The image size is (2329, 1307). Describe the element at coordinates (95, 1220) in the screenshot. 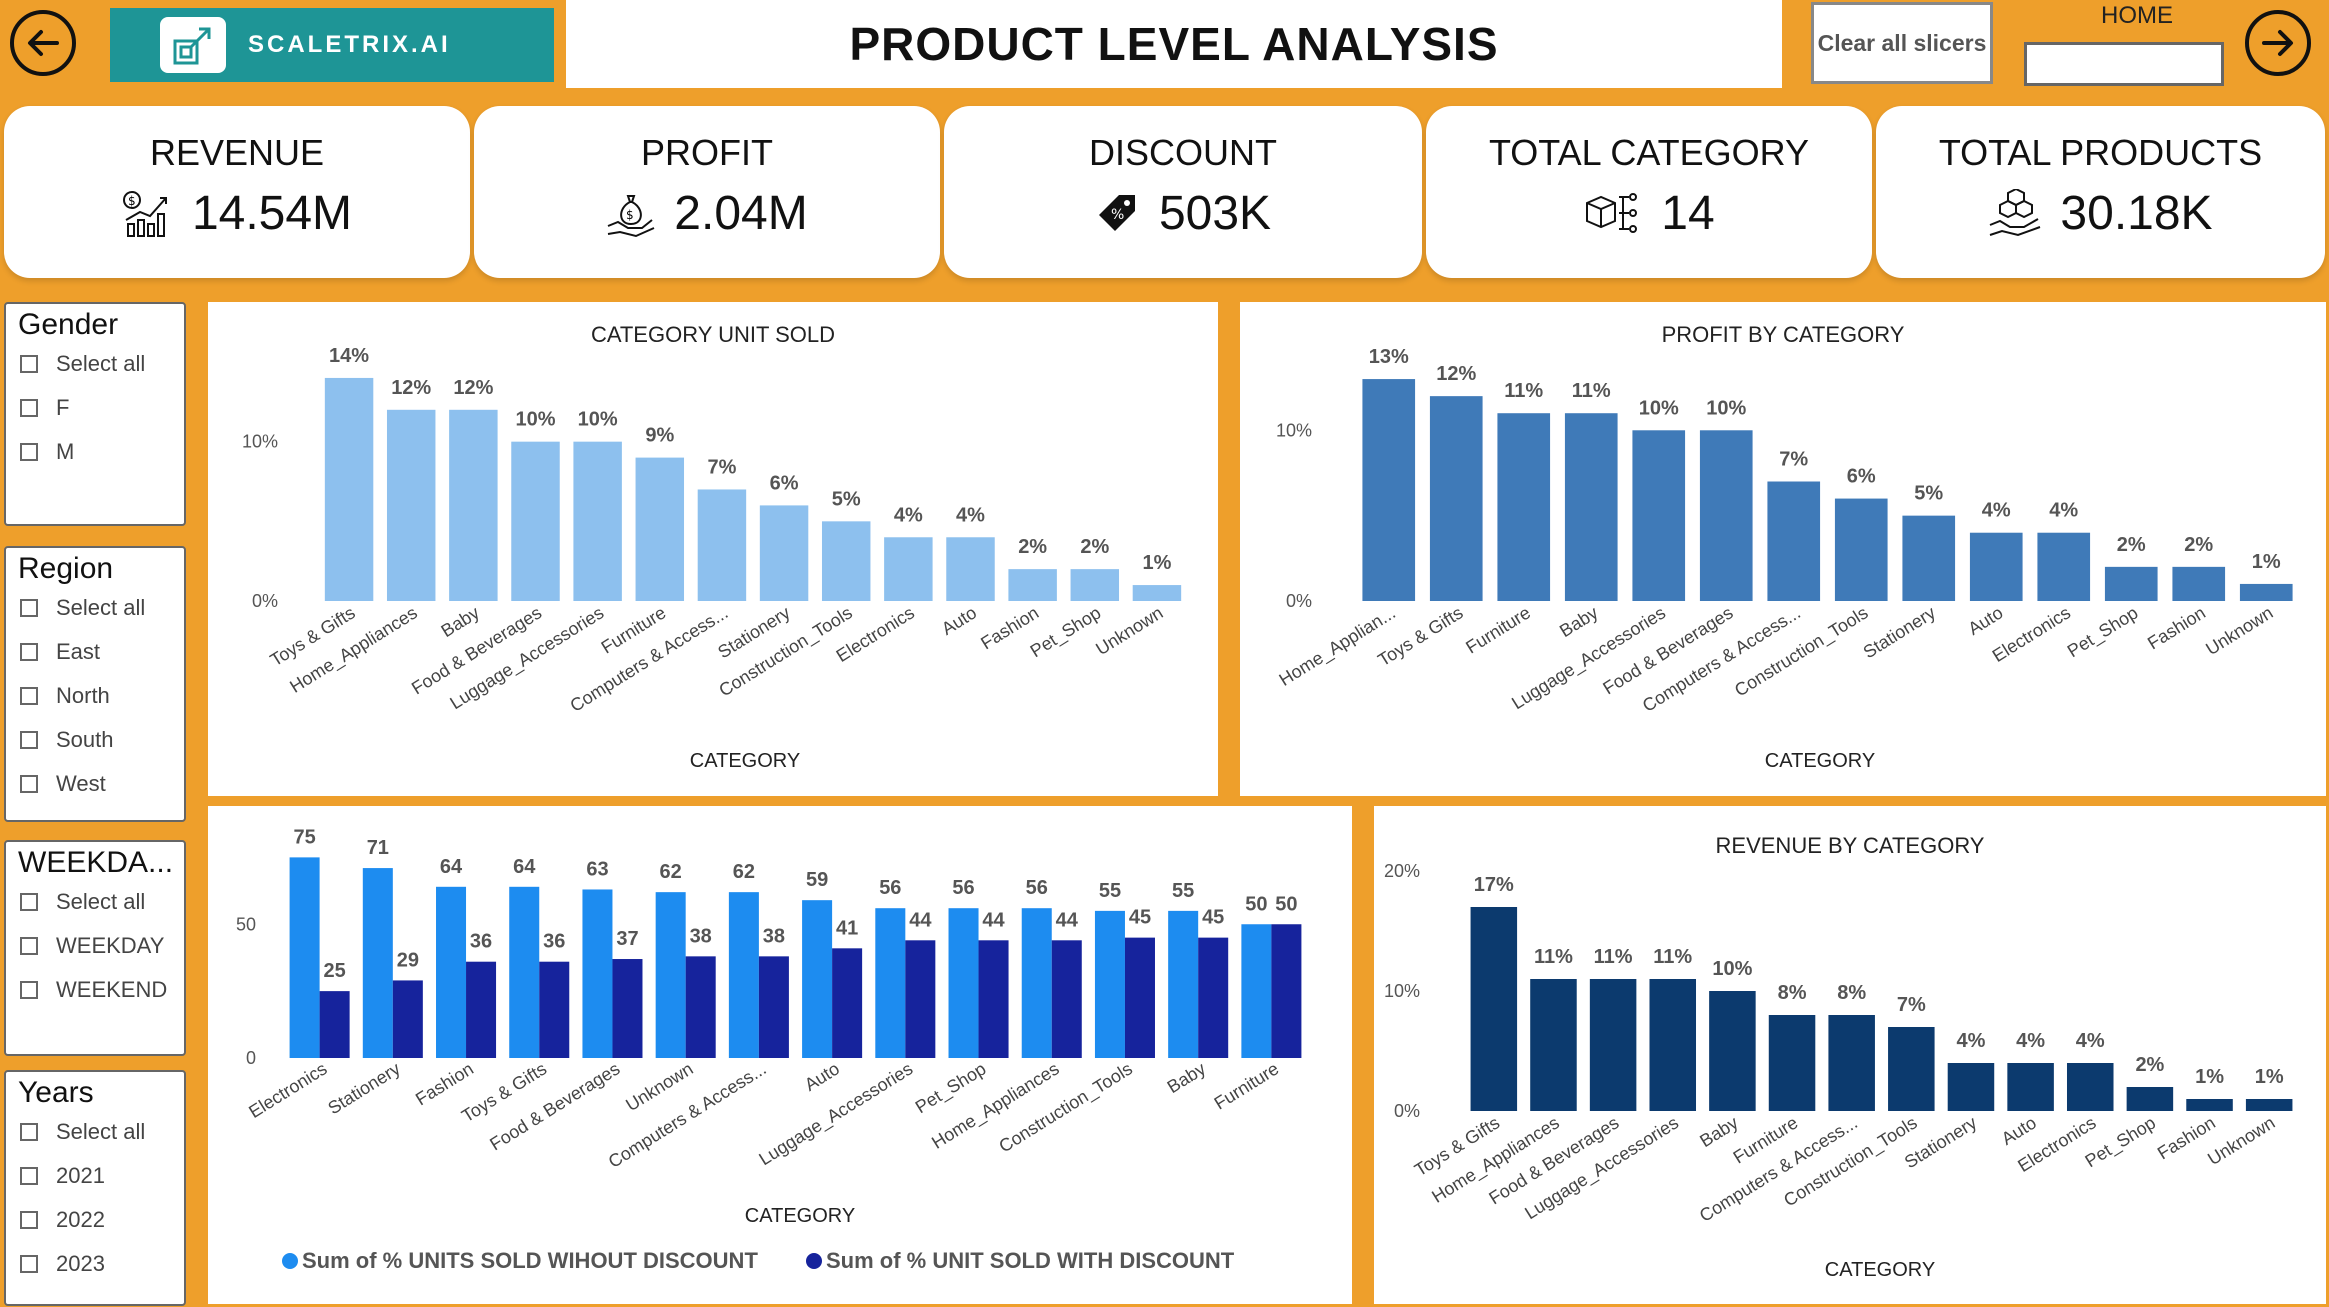

I see `slicer-option: 2022` at that location.